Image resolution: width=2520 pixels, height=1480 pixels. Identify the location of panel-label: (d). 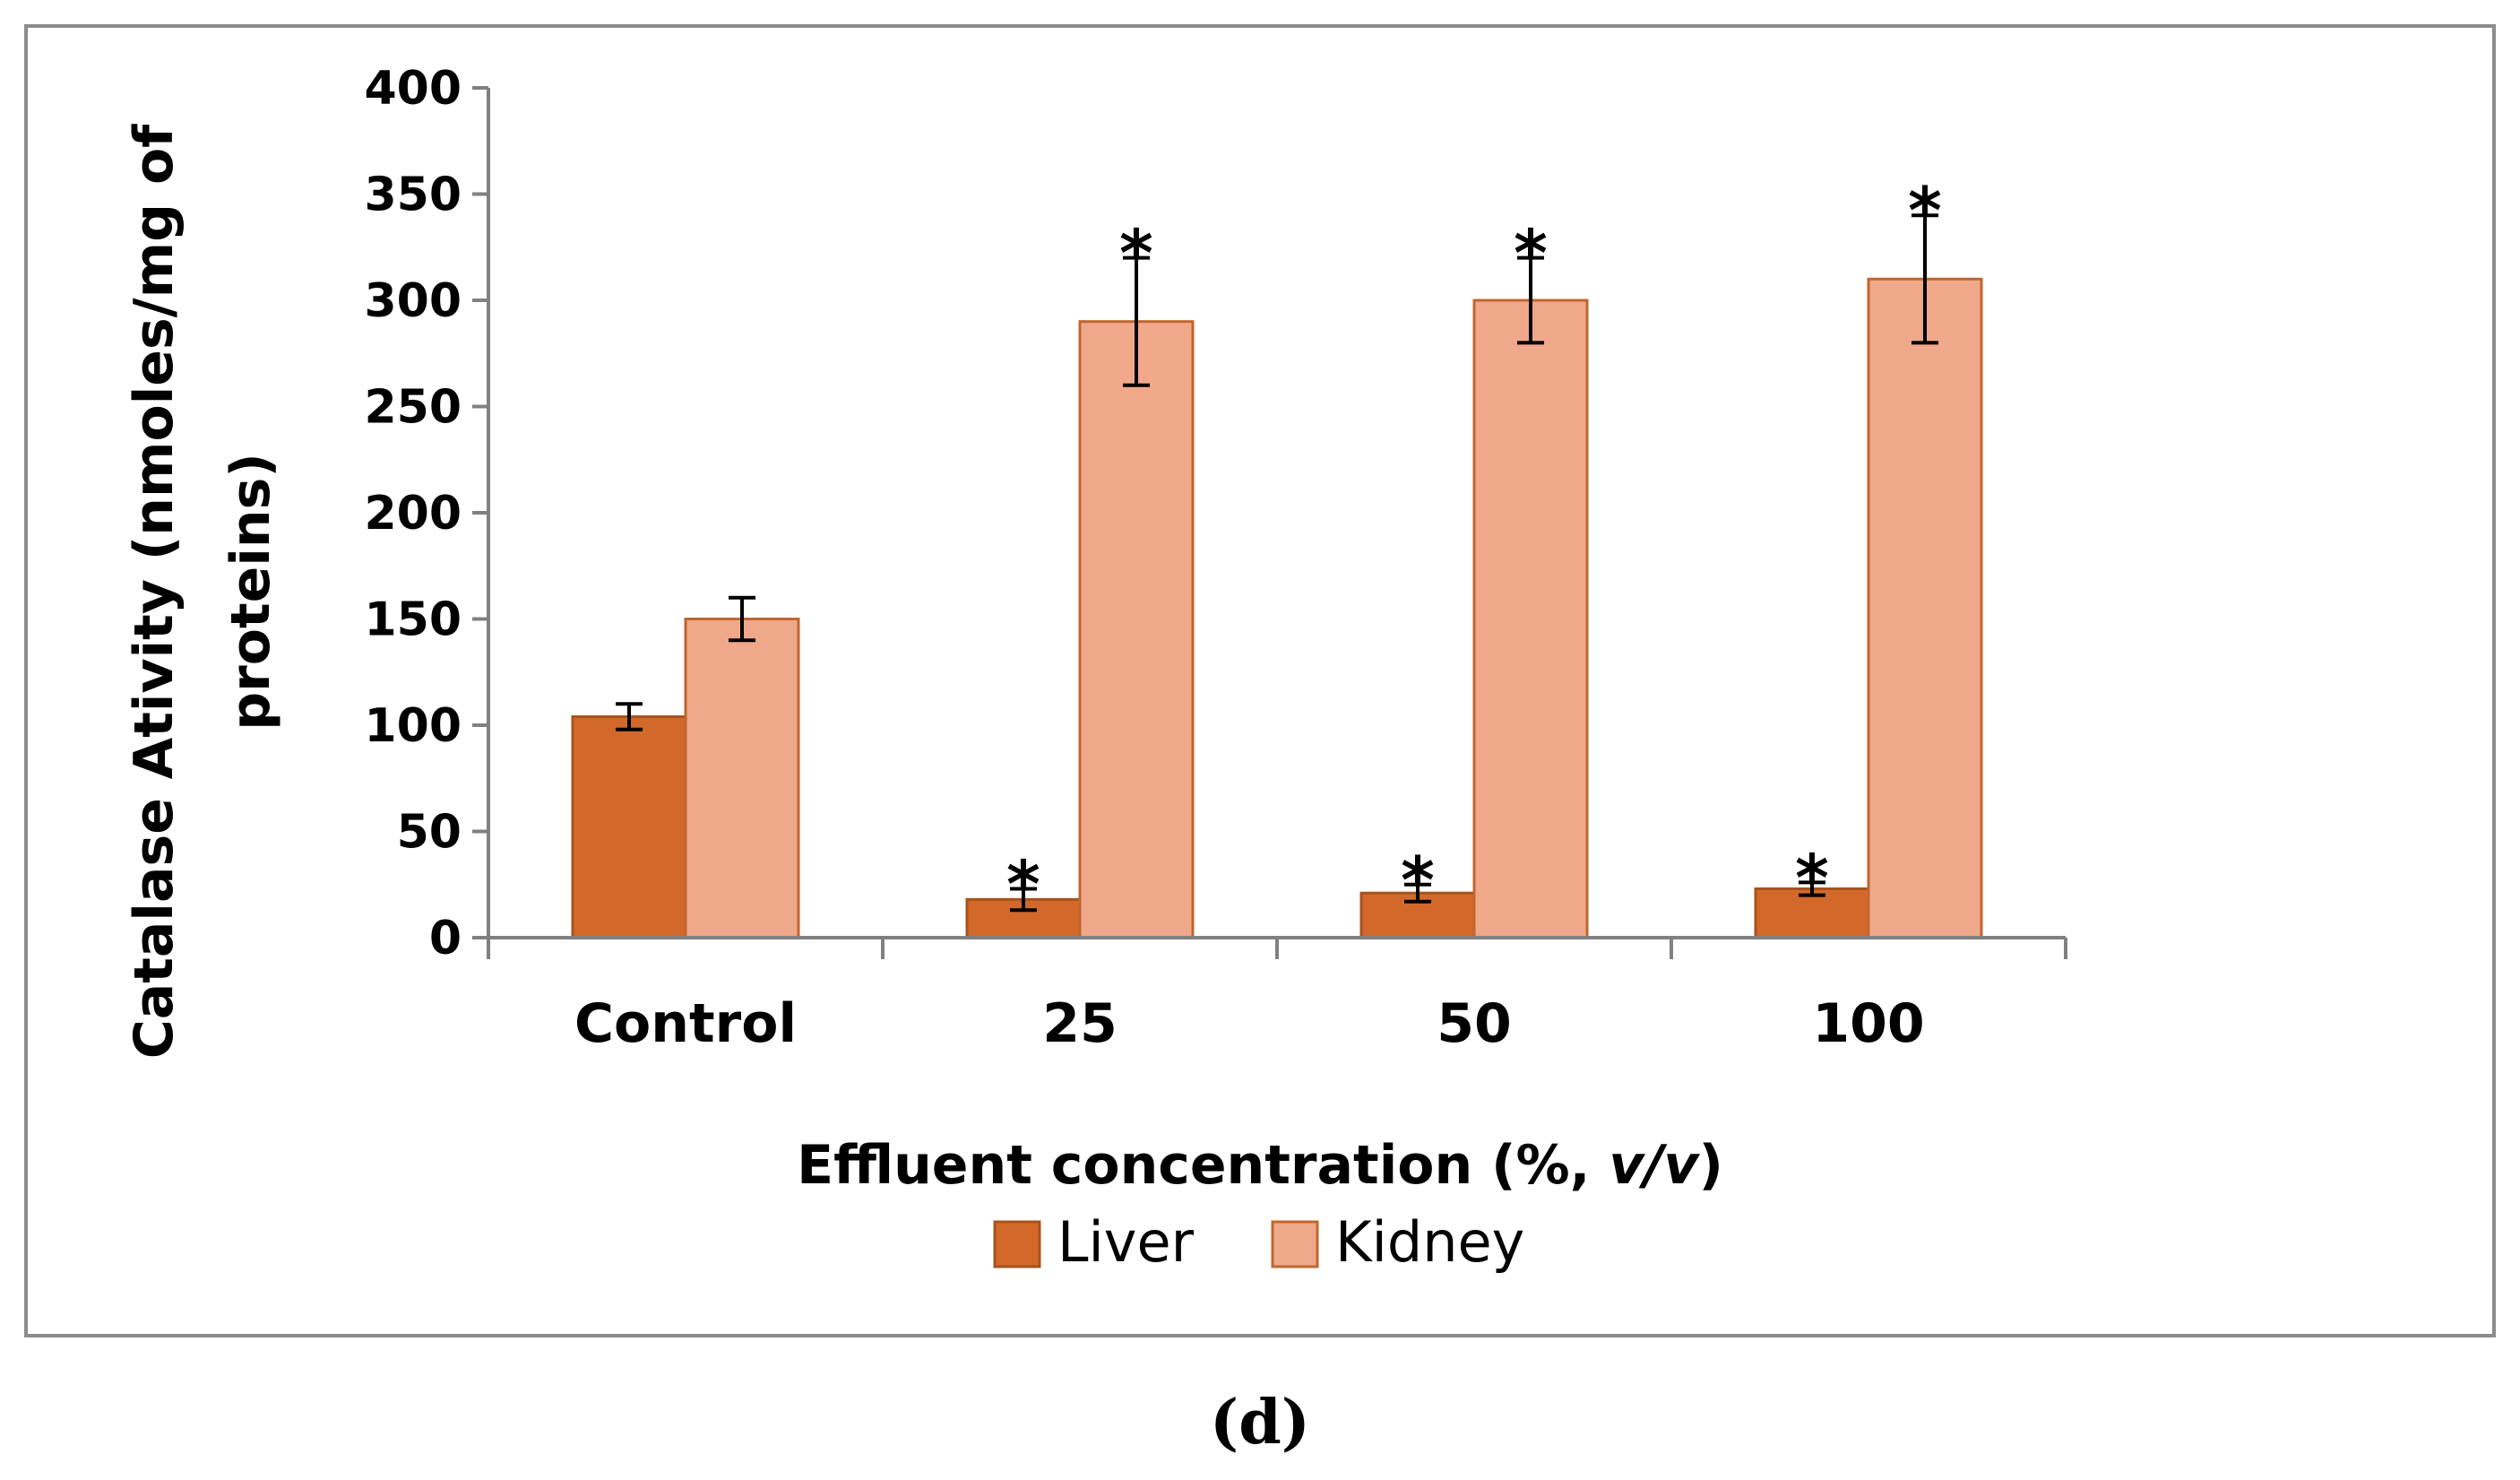
(1260, 1422).